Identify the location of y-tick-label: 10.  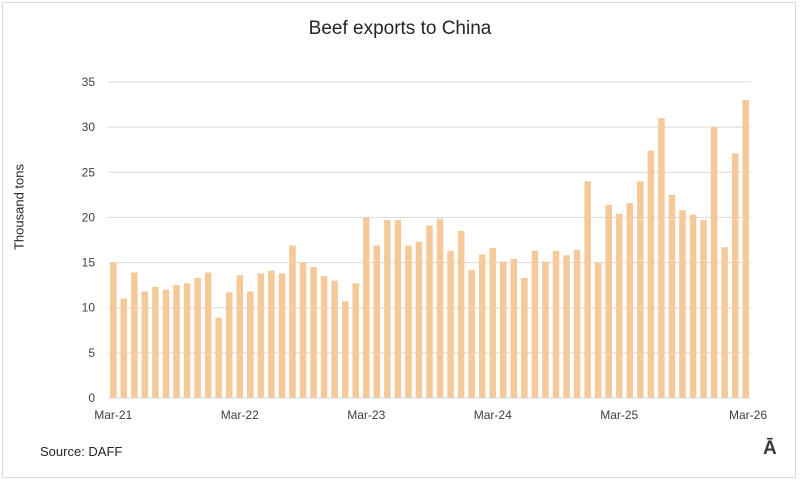
(89, 308).